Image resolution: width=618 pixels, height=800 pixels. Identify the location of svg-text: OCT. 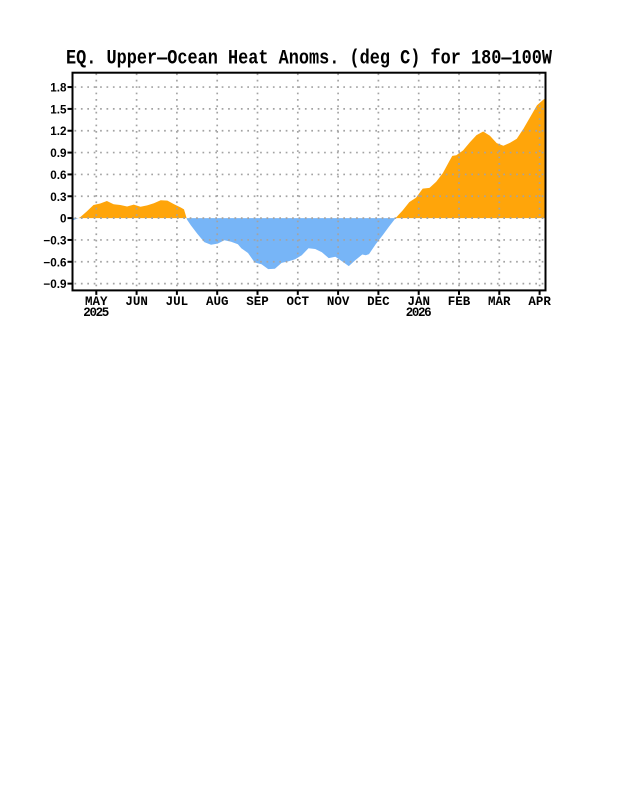
(298, 302).